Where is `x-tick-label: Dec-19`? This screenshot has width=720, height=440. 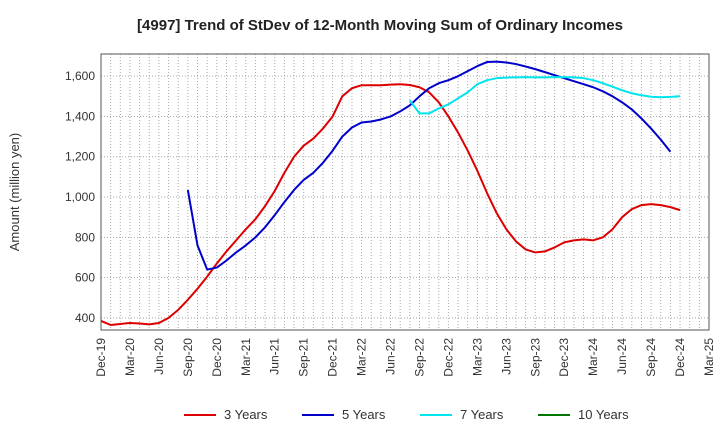
x-tick-label: Dec-19 is located at coordinates (101, 357).